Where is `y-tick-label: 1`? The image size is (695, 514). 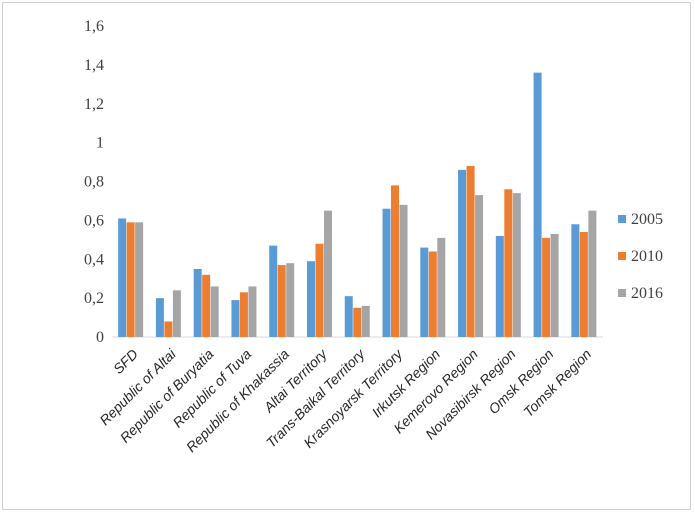 y-tick-label: 1 is located at coordinates (100, 143).